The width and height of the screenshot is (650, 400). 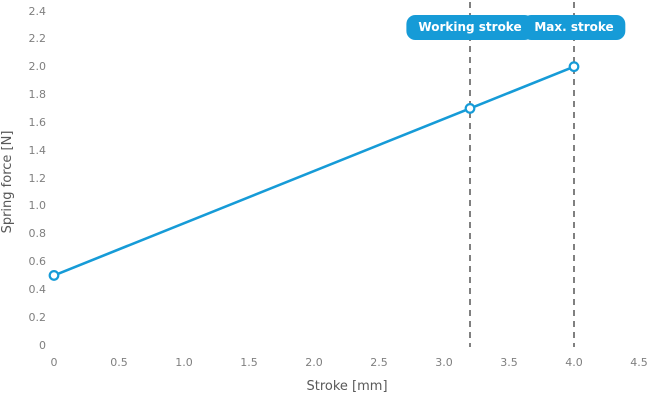 What do you see at coordinates (37, 11) in the screenshot?
I see `y-tick-label: 2.4` at bounding box center [37, 11].